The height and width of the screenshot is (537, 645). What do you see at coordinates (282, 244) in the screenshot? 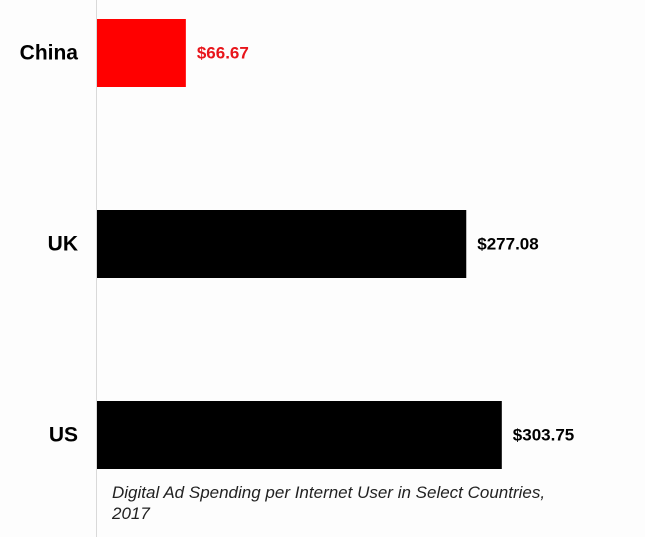
I see `bar-uk` at bounding box center [282, 244].